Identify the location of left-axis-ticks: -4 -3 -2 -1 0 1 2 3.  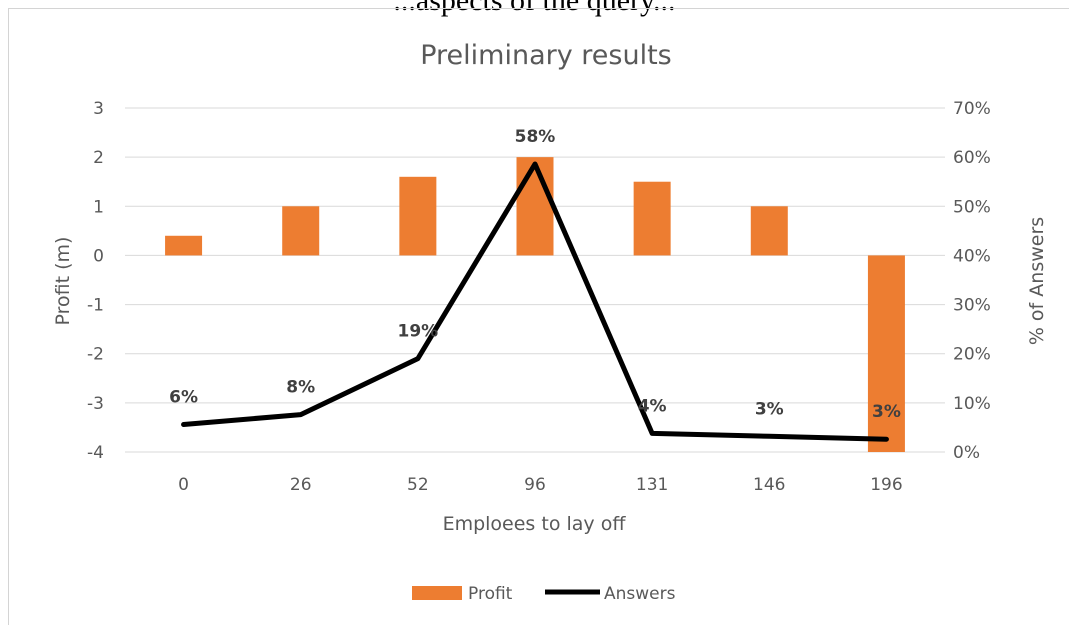
(95, 281).